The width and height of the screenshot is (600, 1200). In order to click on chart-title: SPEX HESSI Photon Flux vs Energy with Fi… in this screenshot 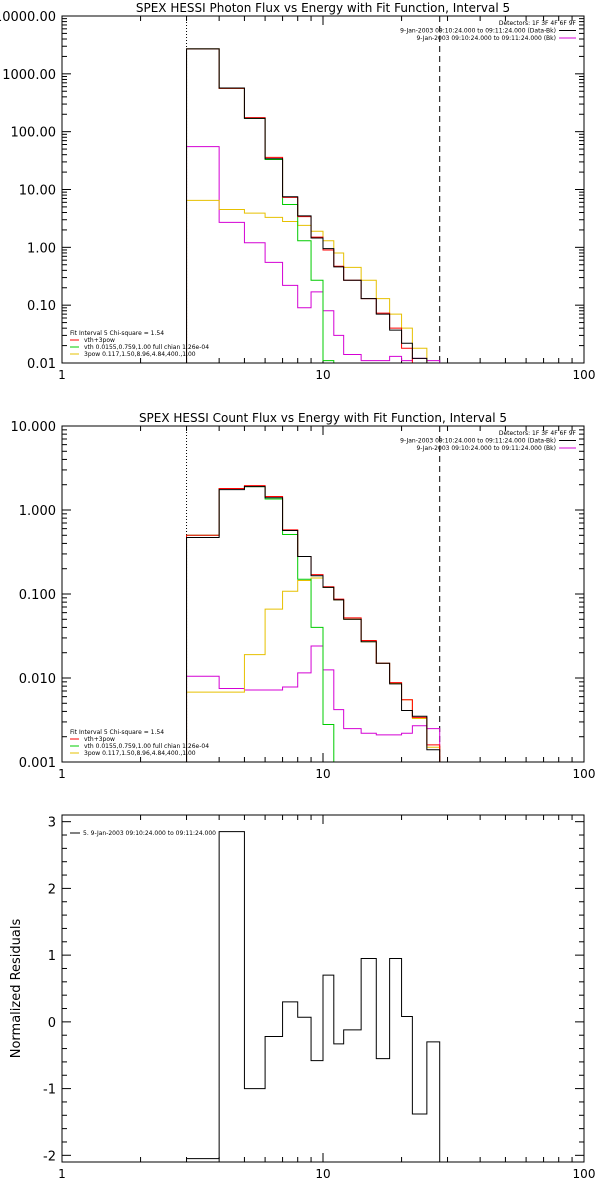, I will do `click(323, 8)`.